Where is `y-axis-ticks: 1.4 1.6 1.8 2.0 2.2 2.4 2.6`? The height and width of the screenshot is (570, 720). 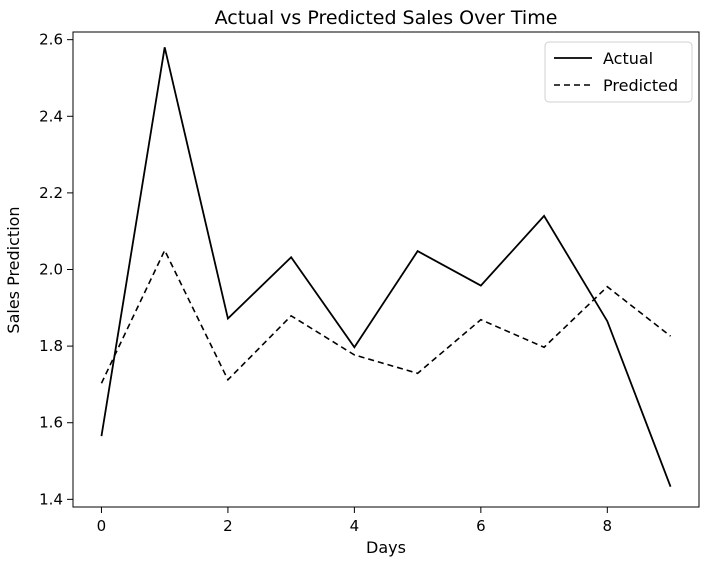
y-axis-ticks: 1.4 1.6 1.8 2.0 2.2 2.4 2.6 is located at coordinates (56, 269).